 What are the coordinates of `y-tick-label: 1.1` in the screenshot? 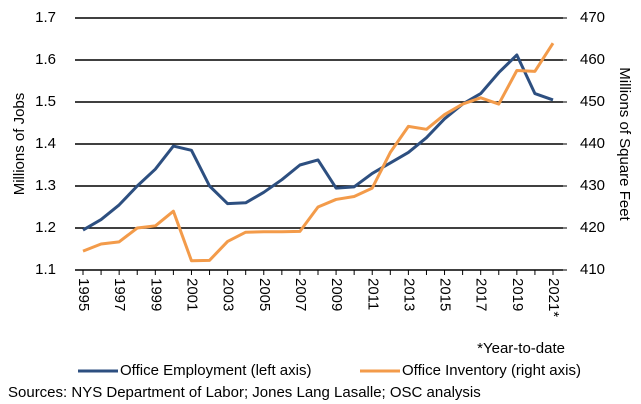 It's located at (45, 269).